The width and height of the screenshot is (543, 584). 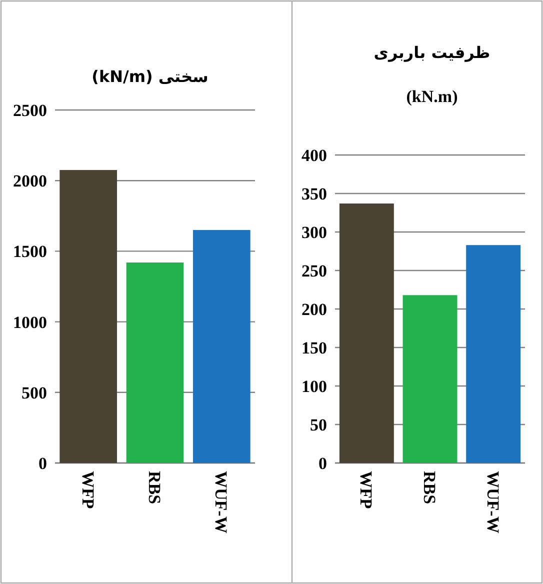 What do you see at coordinates (150, 76) in the screenshot?
I see `chart-title: سختی (kN/m)` at bounding box center [150, 76].